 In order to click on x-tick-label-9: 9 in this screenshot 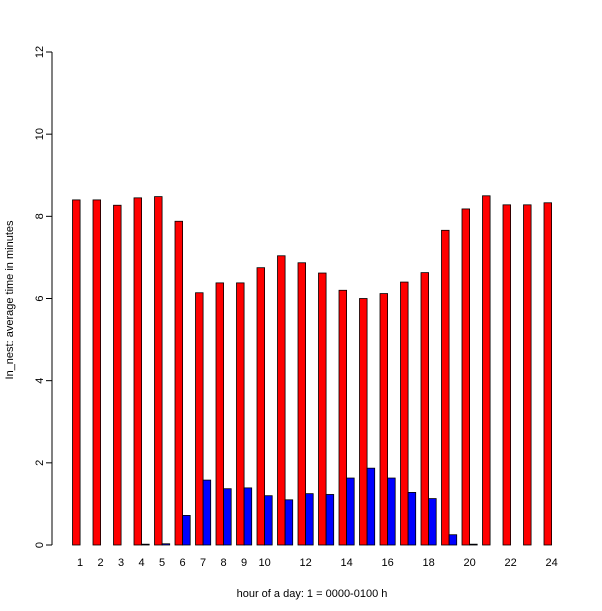, I will do `click(244, 563)`.